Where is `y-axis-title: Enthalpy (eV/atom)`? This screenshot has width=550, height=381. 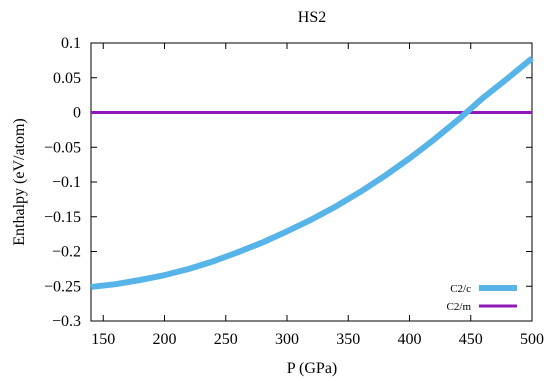 y-axis-title: Enthalpy (eV/atom) is located at coordinates (19, 182).